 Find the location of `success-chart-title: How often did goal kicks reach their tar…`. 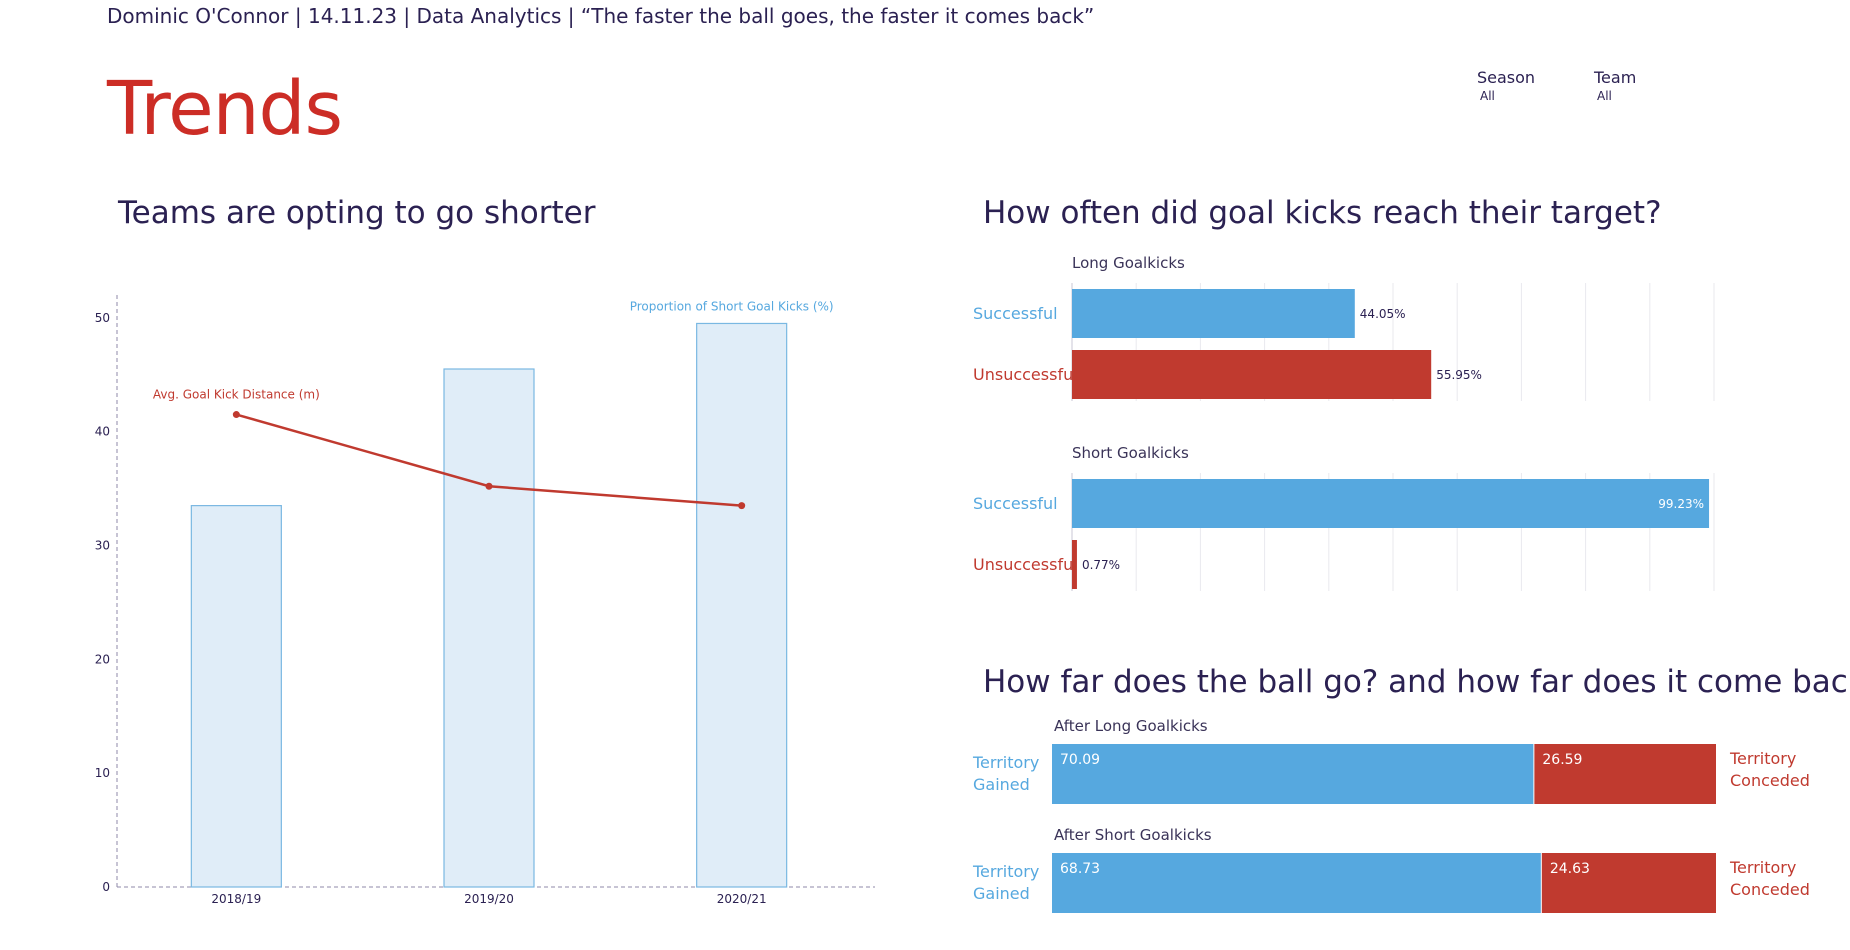

success-chart-title: How often did goal kicks reach their tar… is located at coordinates (1322, 213).